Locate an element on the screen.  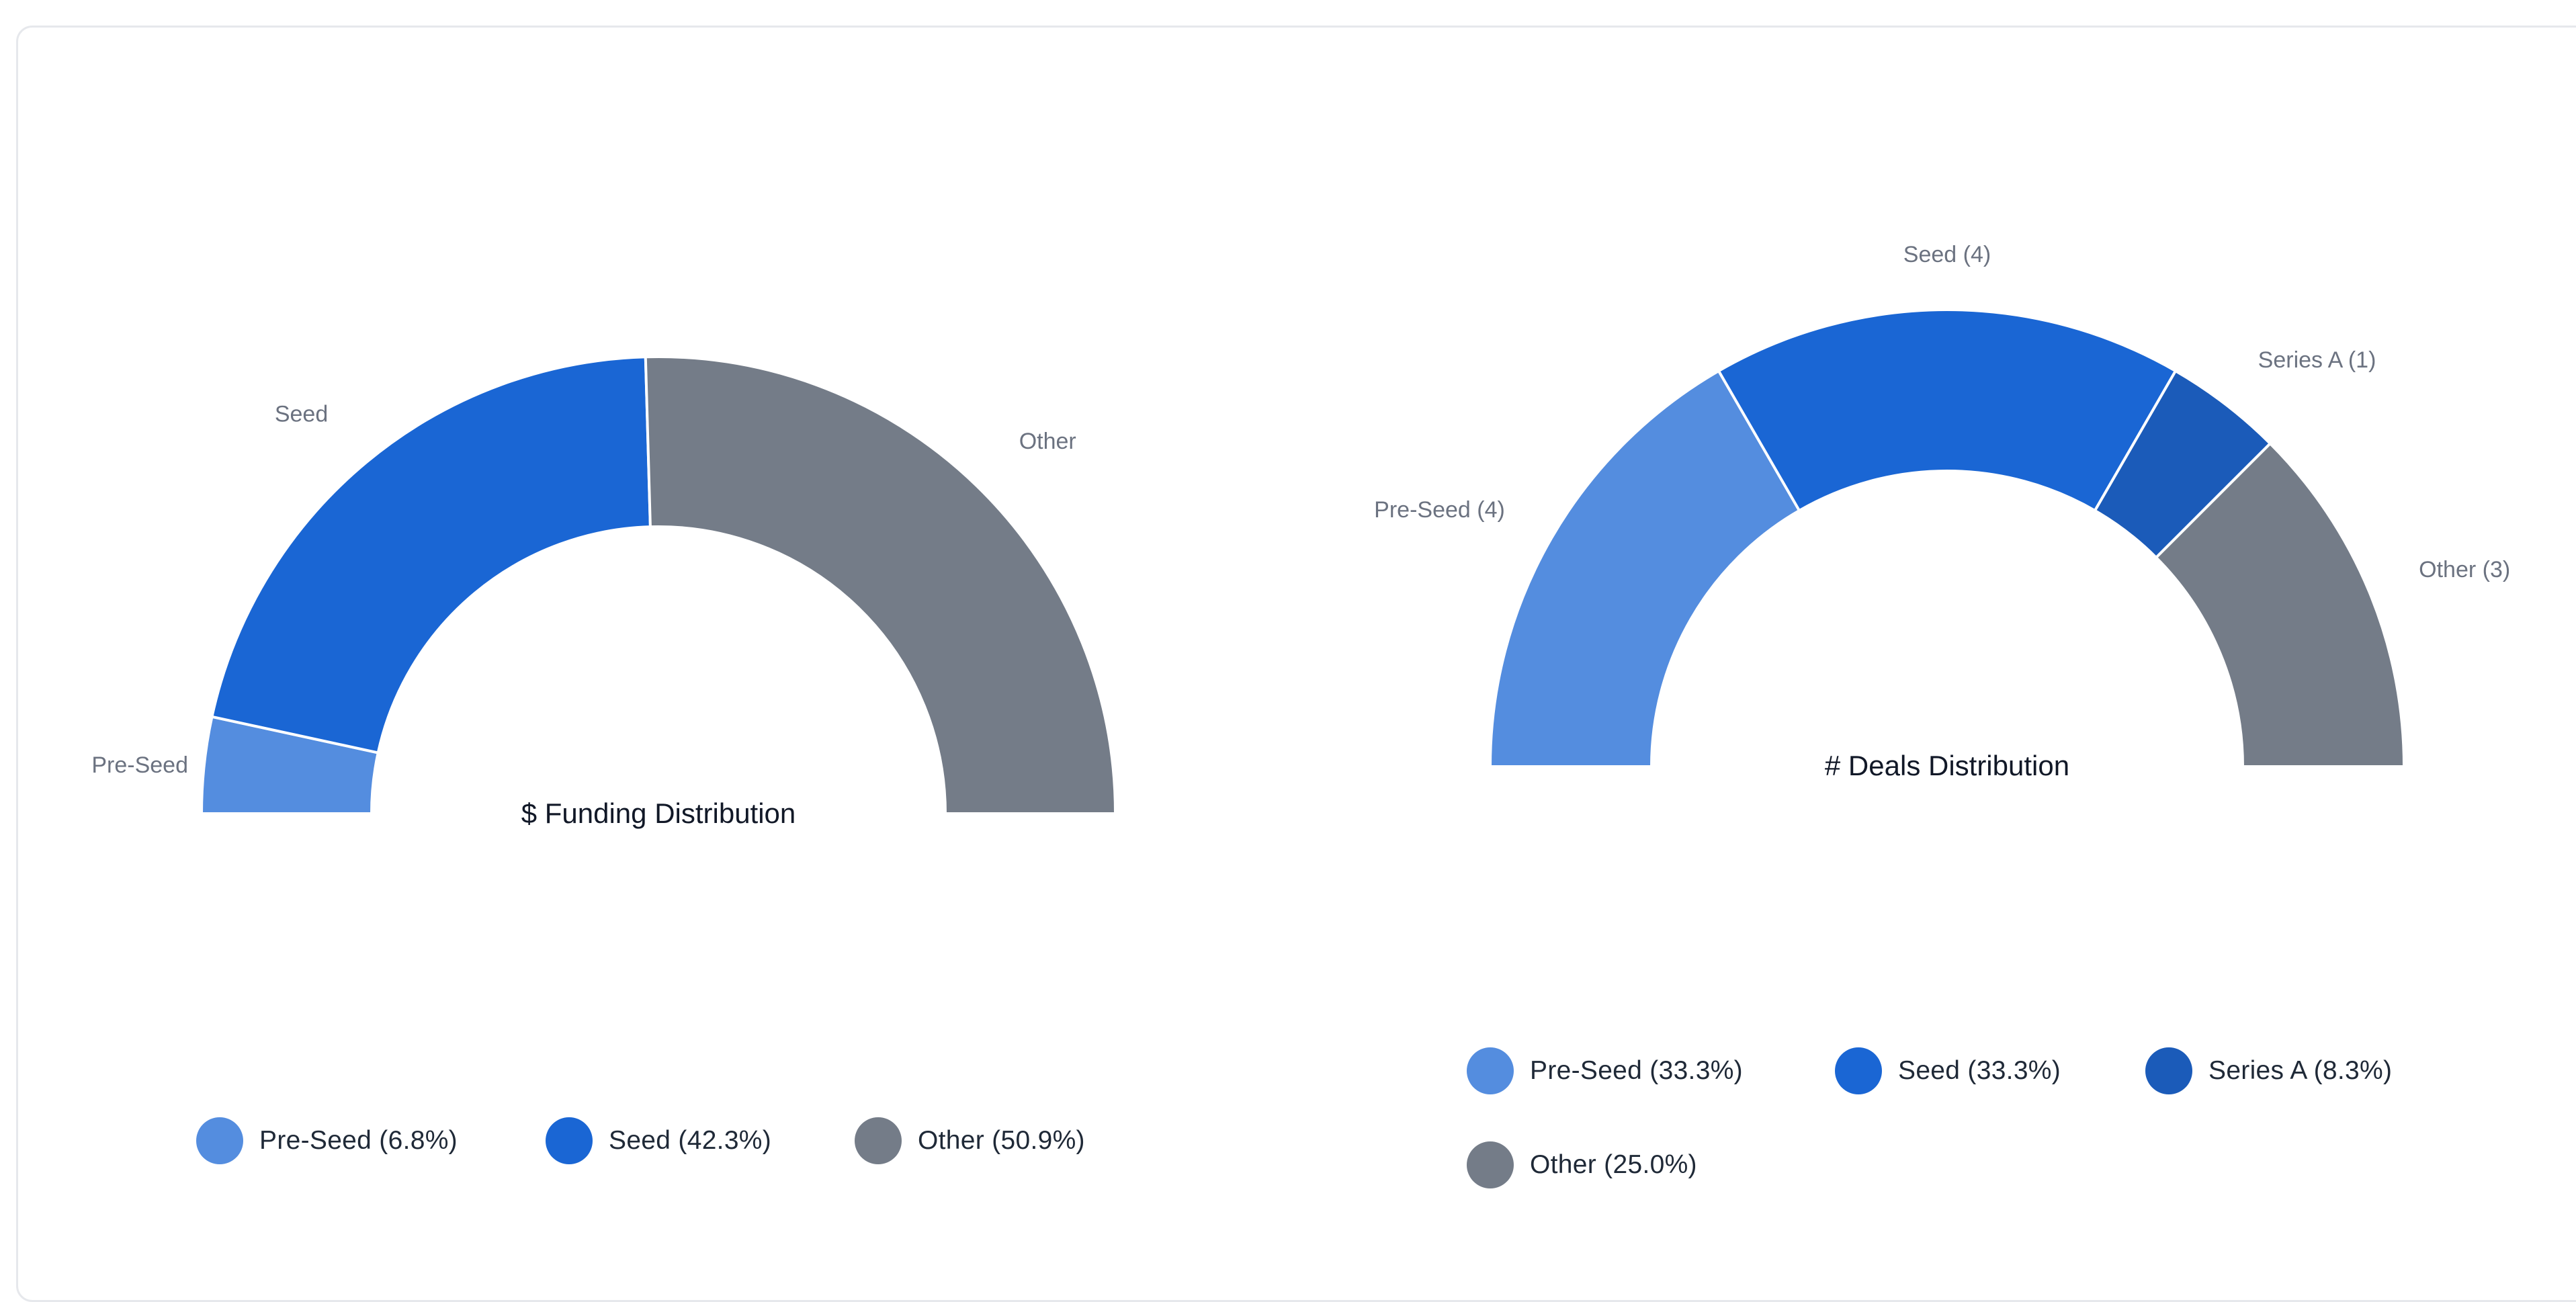
legend-item-other: Other (25.0%) is located at coordinates (1582, 1164).